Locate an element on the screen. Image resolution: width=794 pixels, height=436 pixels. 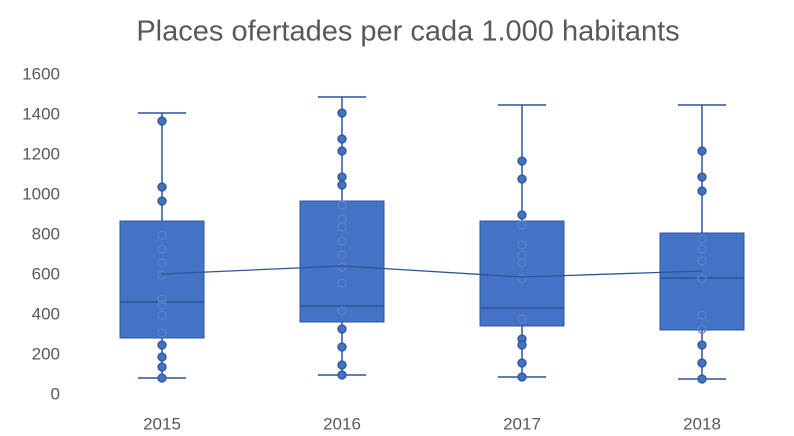
y-tick-label: 600 is located at coordinates (46, 273).